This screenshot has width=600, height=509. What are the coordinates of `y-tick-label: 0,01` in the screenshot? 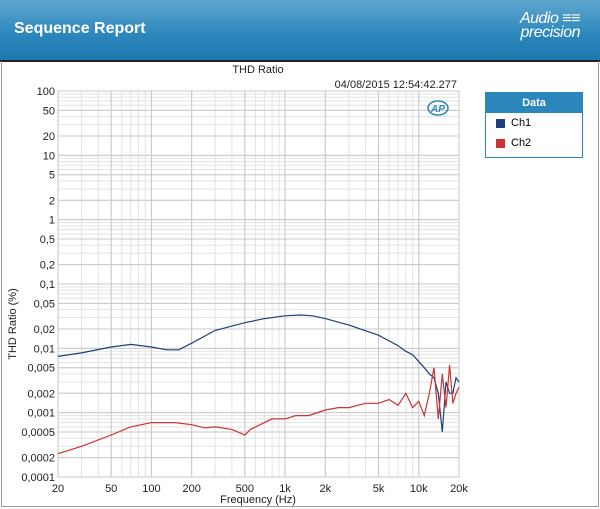 It's located at (44, 349).